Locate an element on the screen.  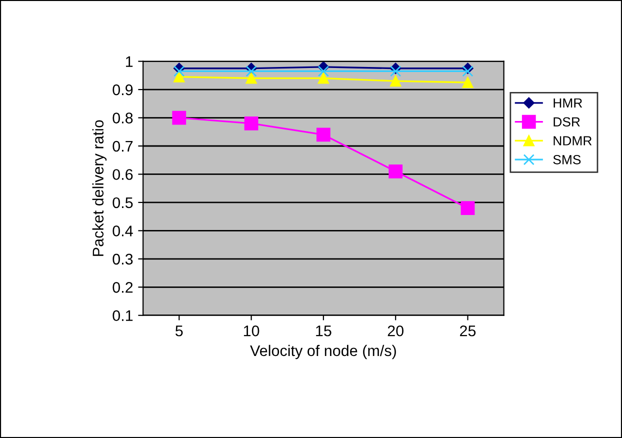
x-axis-title: Velocity of node (m/s) is located at coordinates (323, 352).